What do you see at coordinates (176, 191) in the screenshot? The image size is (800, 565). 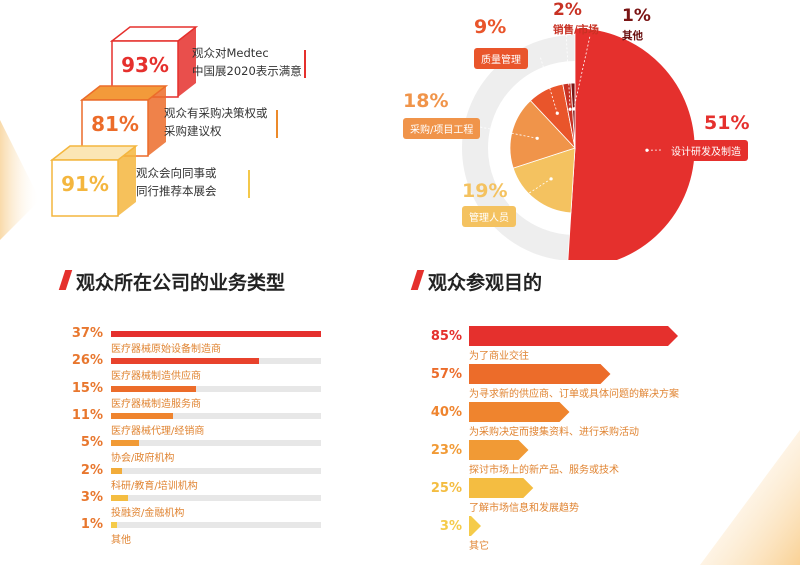 I see `cube-text-line: 同行推荐本展会` at bounding box center [176, 191].